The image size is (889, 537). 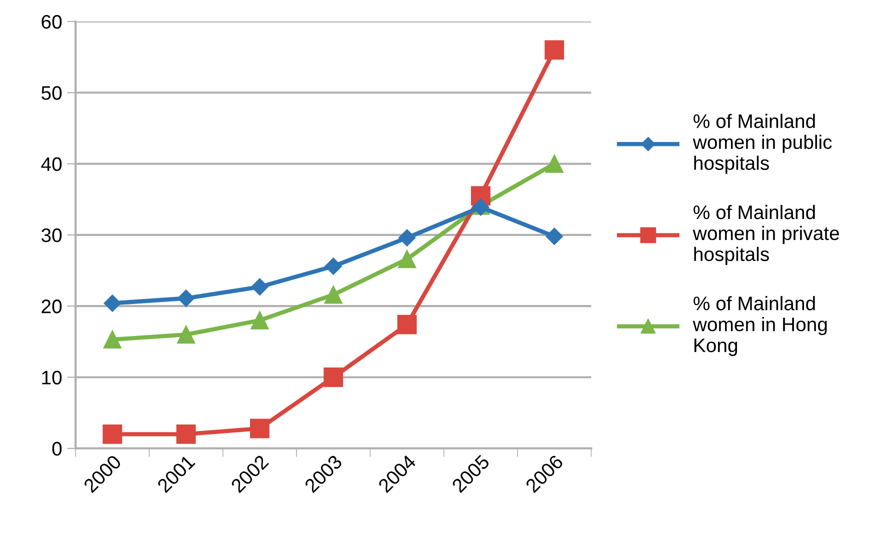 I want to click on y-tick-label: 60, so click(x=52, y=21).